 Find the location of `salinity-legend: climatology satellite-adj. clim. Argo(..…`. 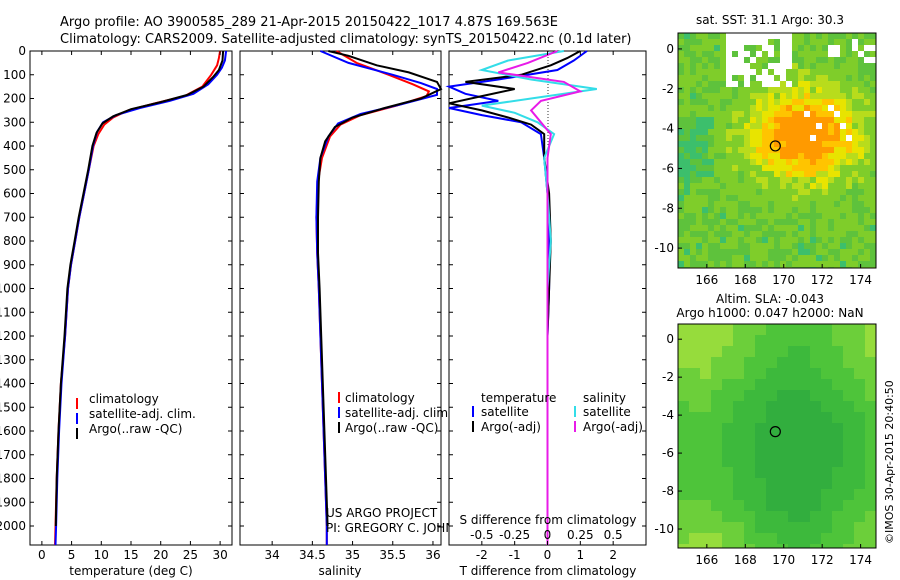

salinity-legend: climatology satellite-adj. clim. Argo(..… is located at coordinates (395, 413).